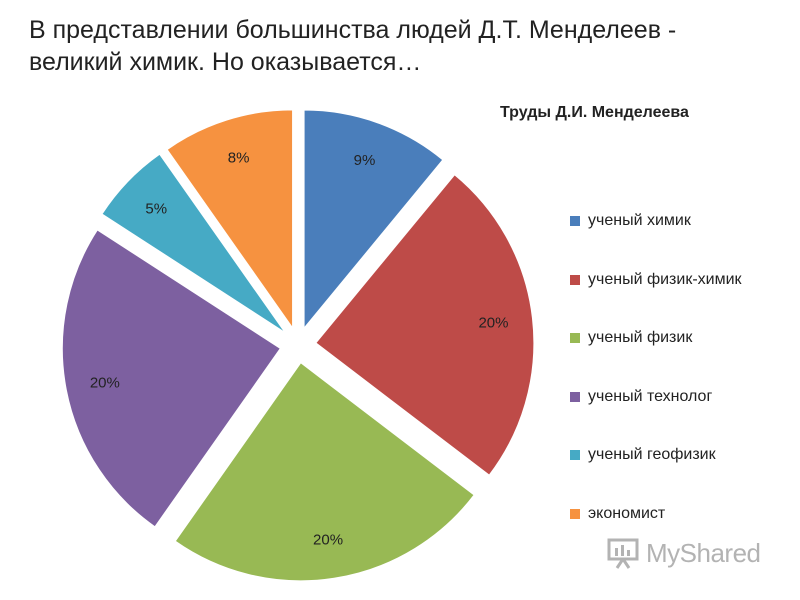 This screenshot has width=800, height=600. I want to click on legend-label: ученый технолог, so click(650, 396).